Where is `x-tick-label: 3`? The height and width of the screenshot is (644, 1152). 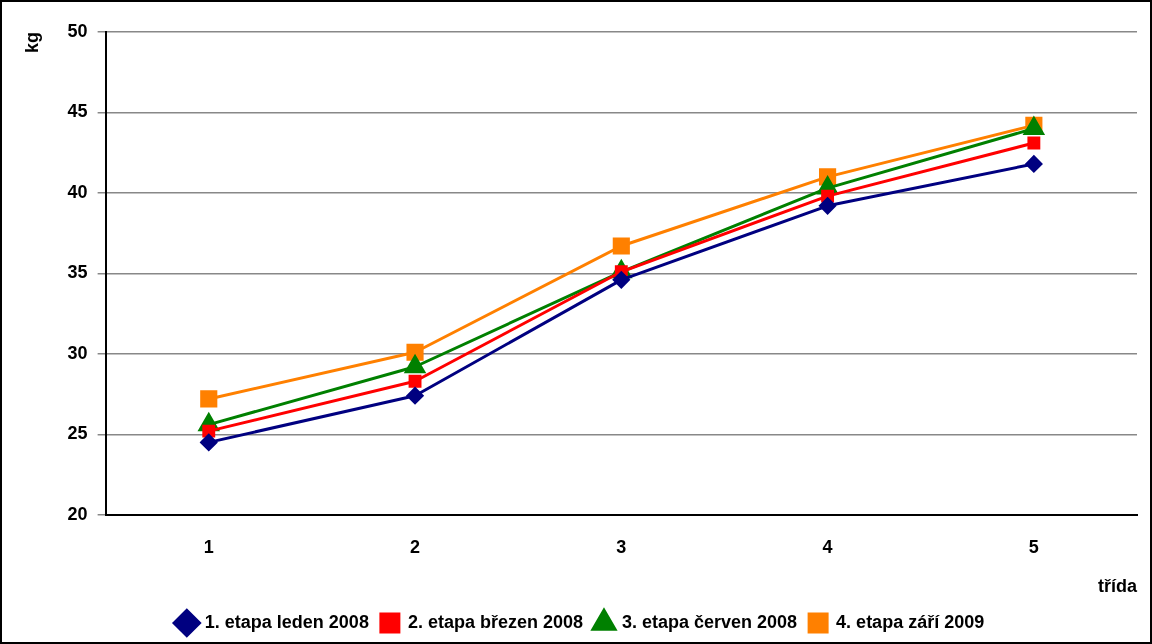 x-tick-label: 3 is located at coordinates (621, 546).